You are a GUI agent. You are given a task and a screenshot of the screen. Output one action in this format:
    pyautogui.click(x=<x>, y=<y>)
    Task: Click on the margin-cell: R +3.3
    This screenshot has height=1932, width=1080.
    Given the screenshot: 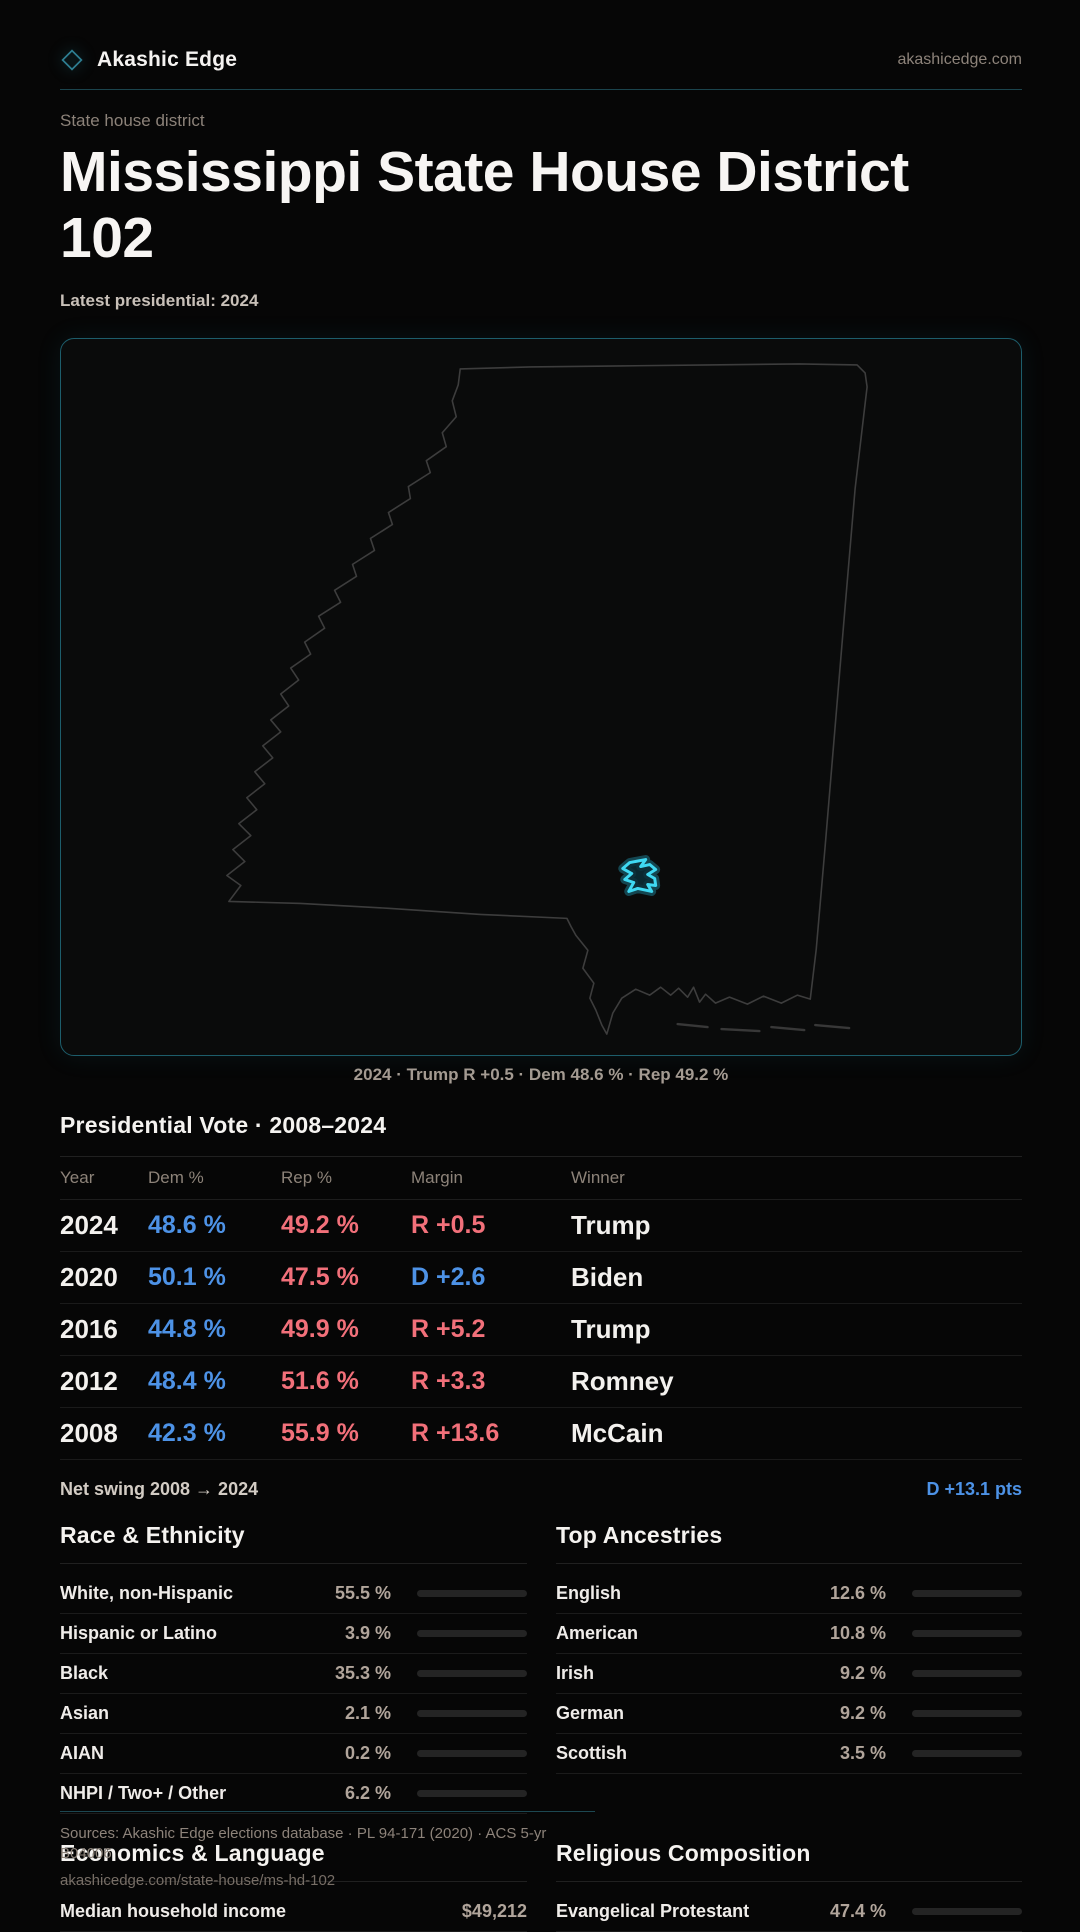 What is the action you would take?
    pyautogui.click(x=448, y=1381)
    